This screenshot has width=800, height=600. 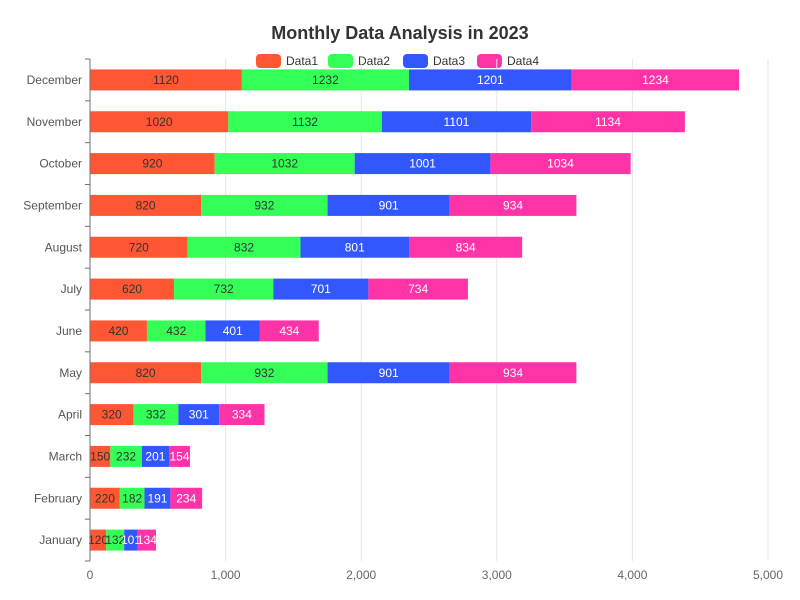 I want to click on data-label: 120, so click(x=98, y=540).